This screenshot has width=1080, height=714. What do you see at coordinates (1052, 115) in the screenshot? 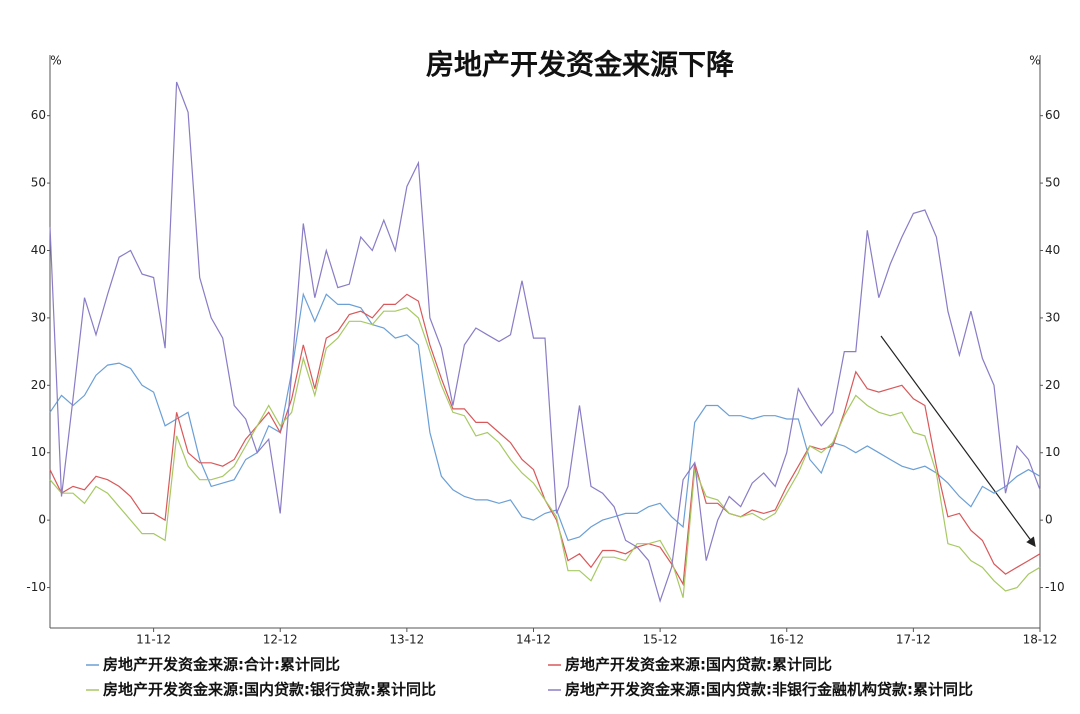
I see `y2-tick-label: 60` at bounding box center [1052, 115].